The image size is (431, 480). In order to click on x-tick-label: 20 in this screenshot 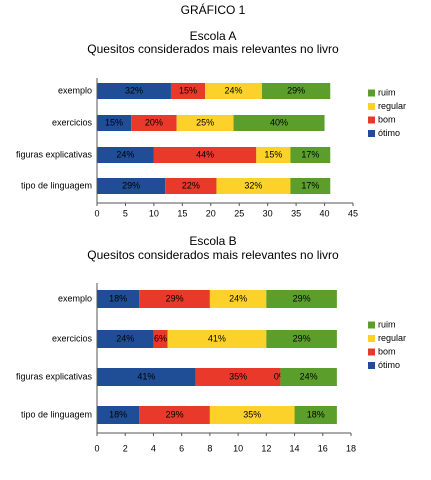, I will do `click(211, 213)`.